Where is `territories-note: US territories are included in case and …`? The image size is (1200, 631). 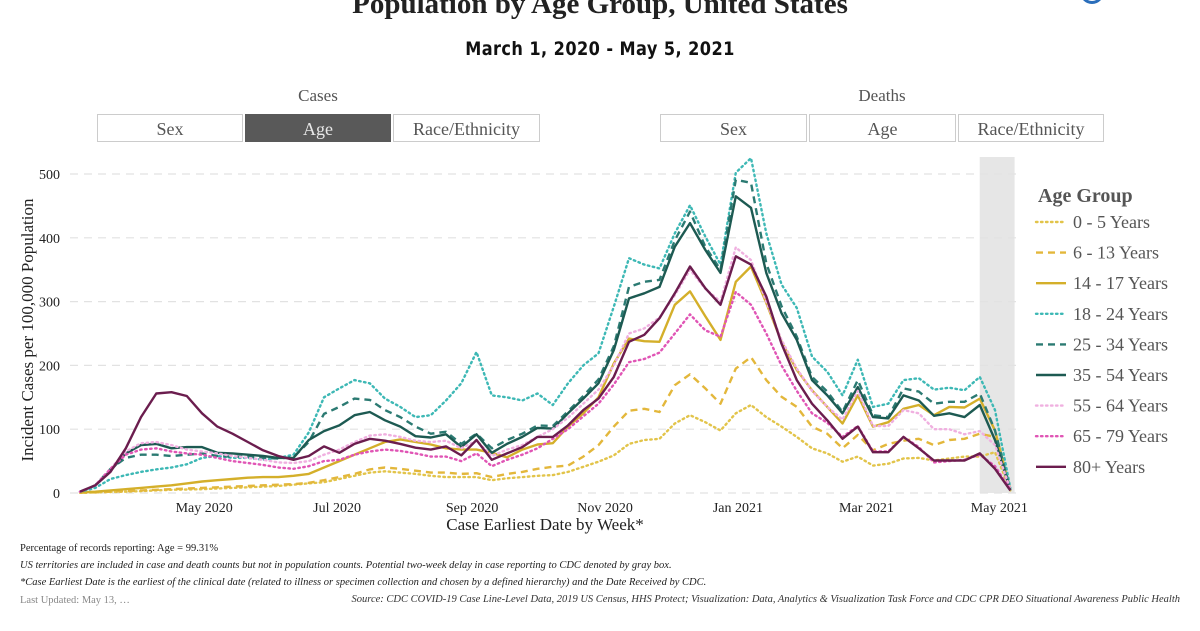
territories-note: US territories are included in case and … is located at coordinates (346, 565).